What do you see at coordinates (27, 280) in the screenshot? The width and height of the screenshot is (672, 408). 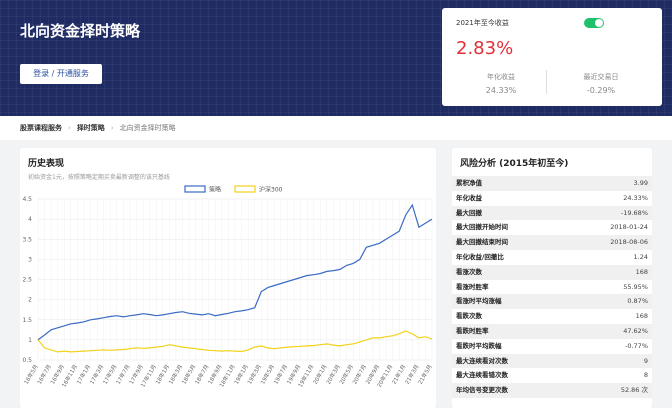 I see `y-tick-label: 2.5` at bounding box center [27, 280].